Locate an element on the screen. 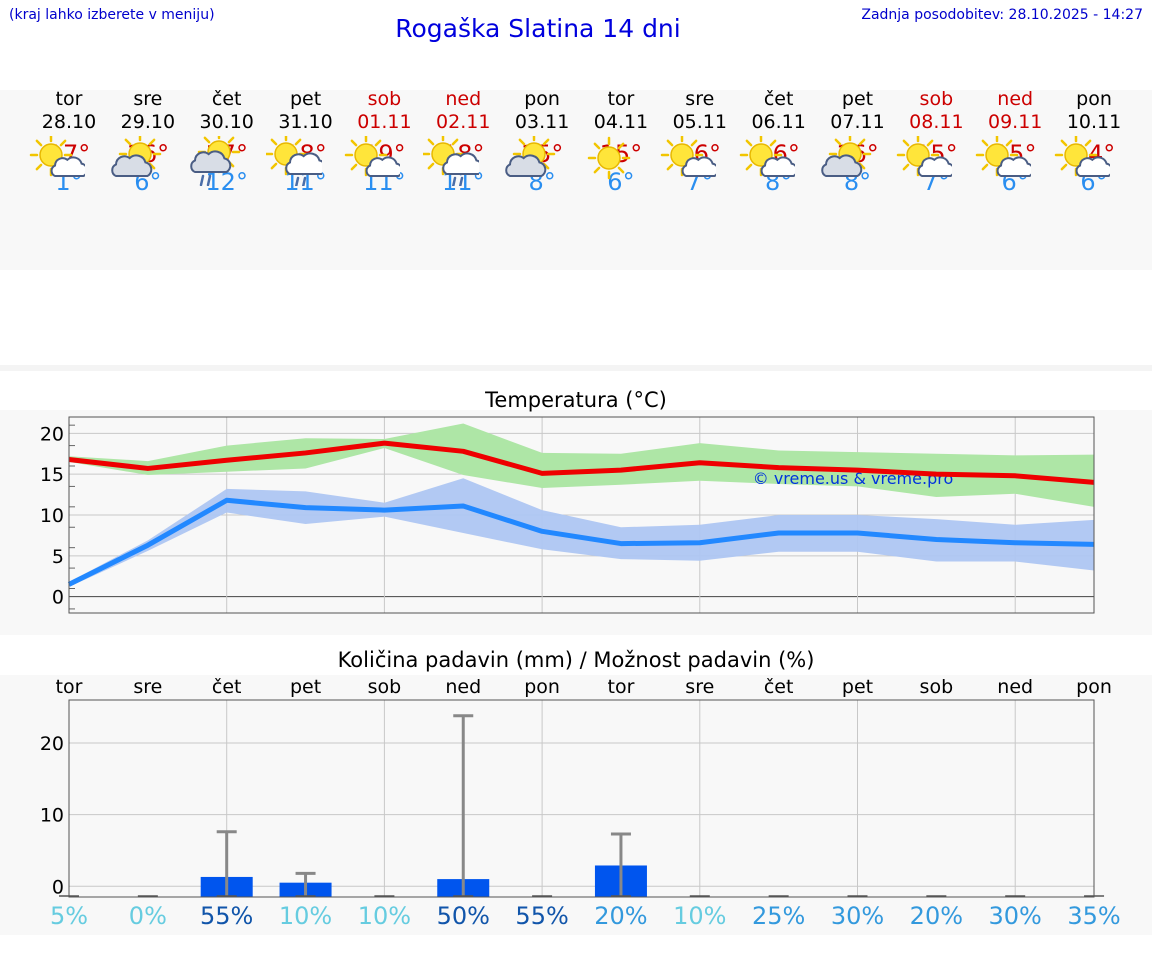  max-temp-range-band is located at coordinates (582, 465).